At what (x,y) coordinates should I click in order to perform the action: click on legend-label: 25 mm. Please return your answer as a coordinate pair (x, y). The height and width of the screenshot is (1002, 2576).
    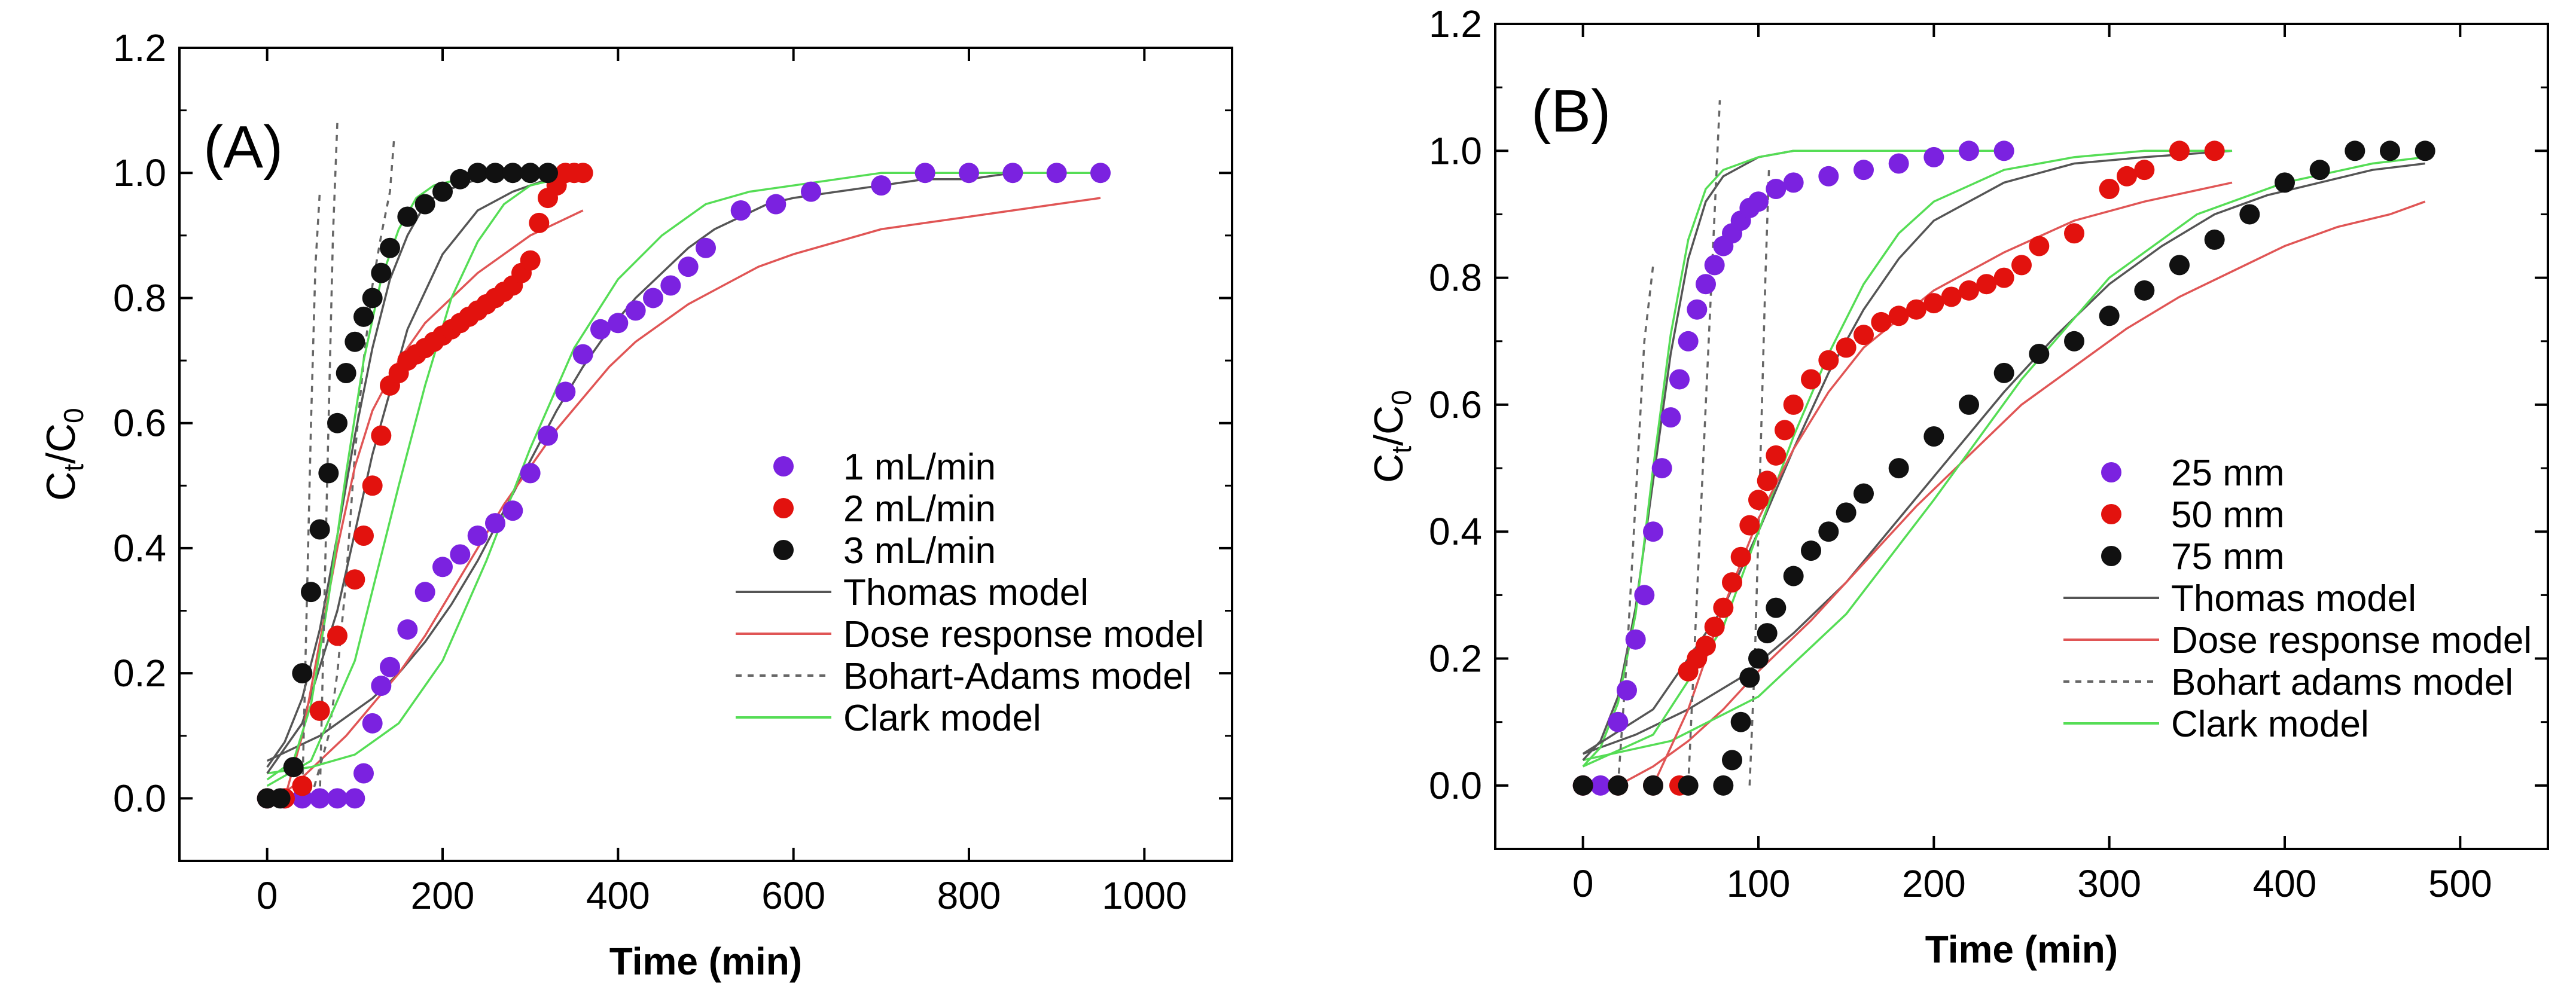
    Looking at the image, I should click on (2227, 474).